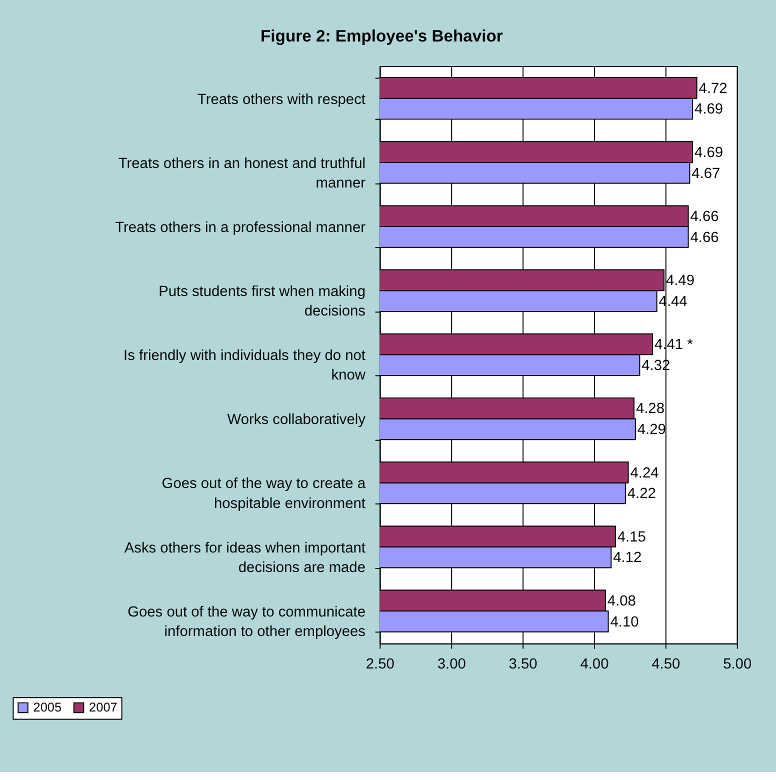 This screenshot has width=776, height=780. Describe the element at coordinates (523, 664) in the screenshot. I see `x-tick-label: 3.50` at that location.